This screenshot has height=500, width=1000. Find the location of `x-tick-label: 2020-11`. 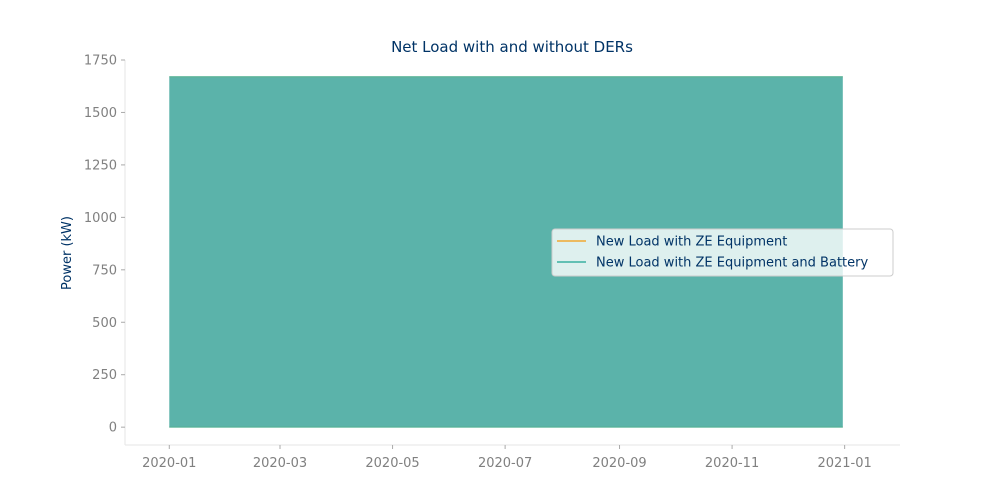

x-tick-label: 2020-11 is located at coordinates (732, 463).